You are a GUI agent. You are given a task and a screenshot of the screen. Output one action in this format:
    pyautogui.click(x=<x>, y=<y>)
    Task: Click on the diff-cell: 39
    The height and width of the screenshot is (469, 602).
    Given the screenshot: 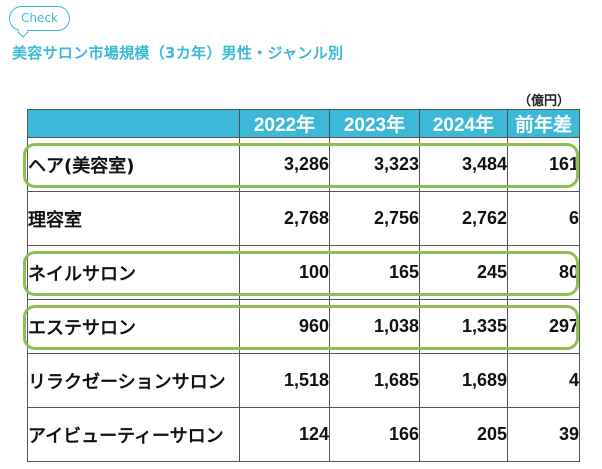 What is the action you would take?
    pyautogui.click(x=543, y=434)
    